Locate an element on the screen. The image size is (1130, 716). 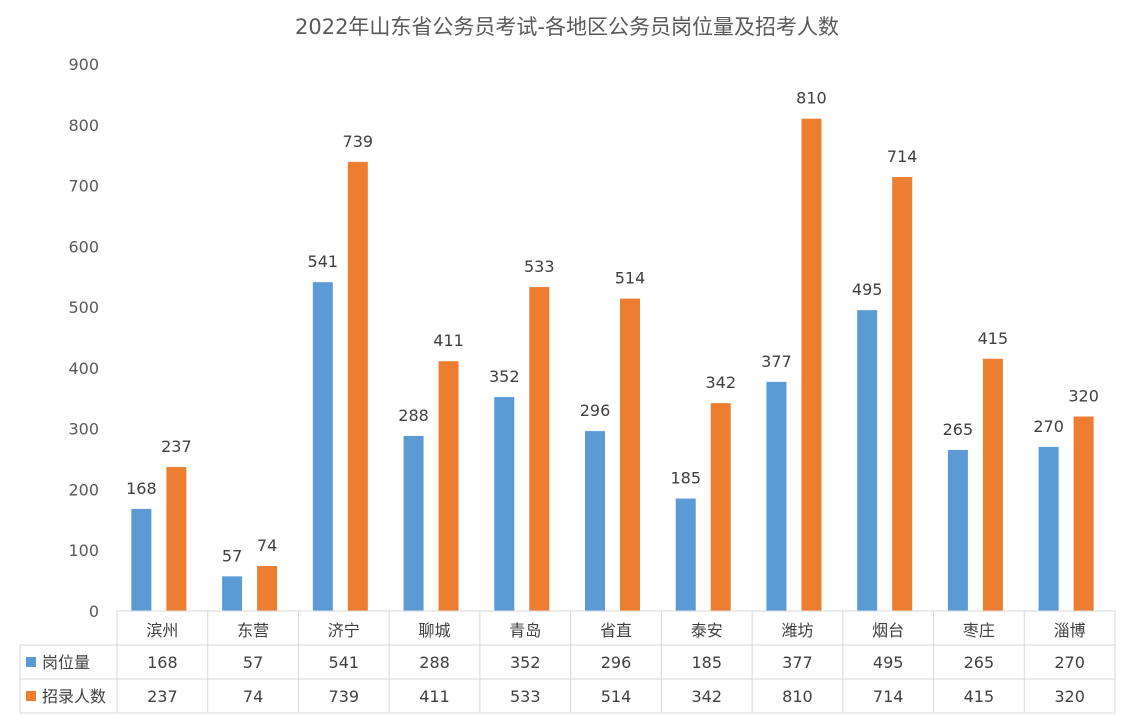
data-label: 270 is located at coordinates (1048, 426).